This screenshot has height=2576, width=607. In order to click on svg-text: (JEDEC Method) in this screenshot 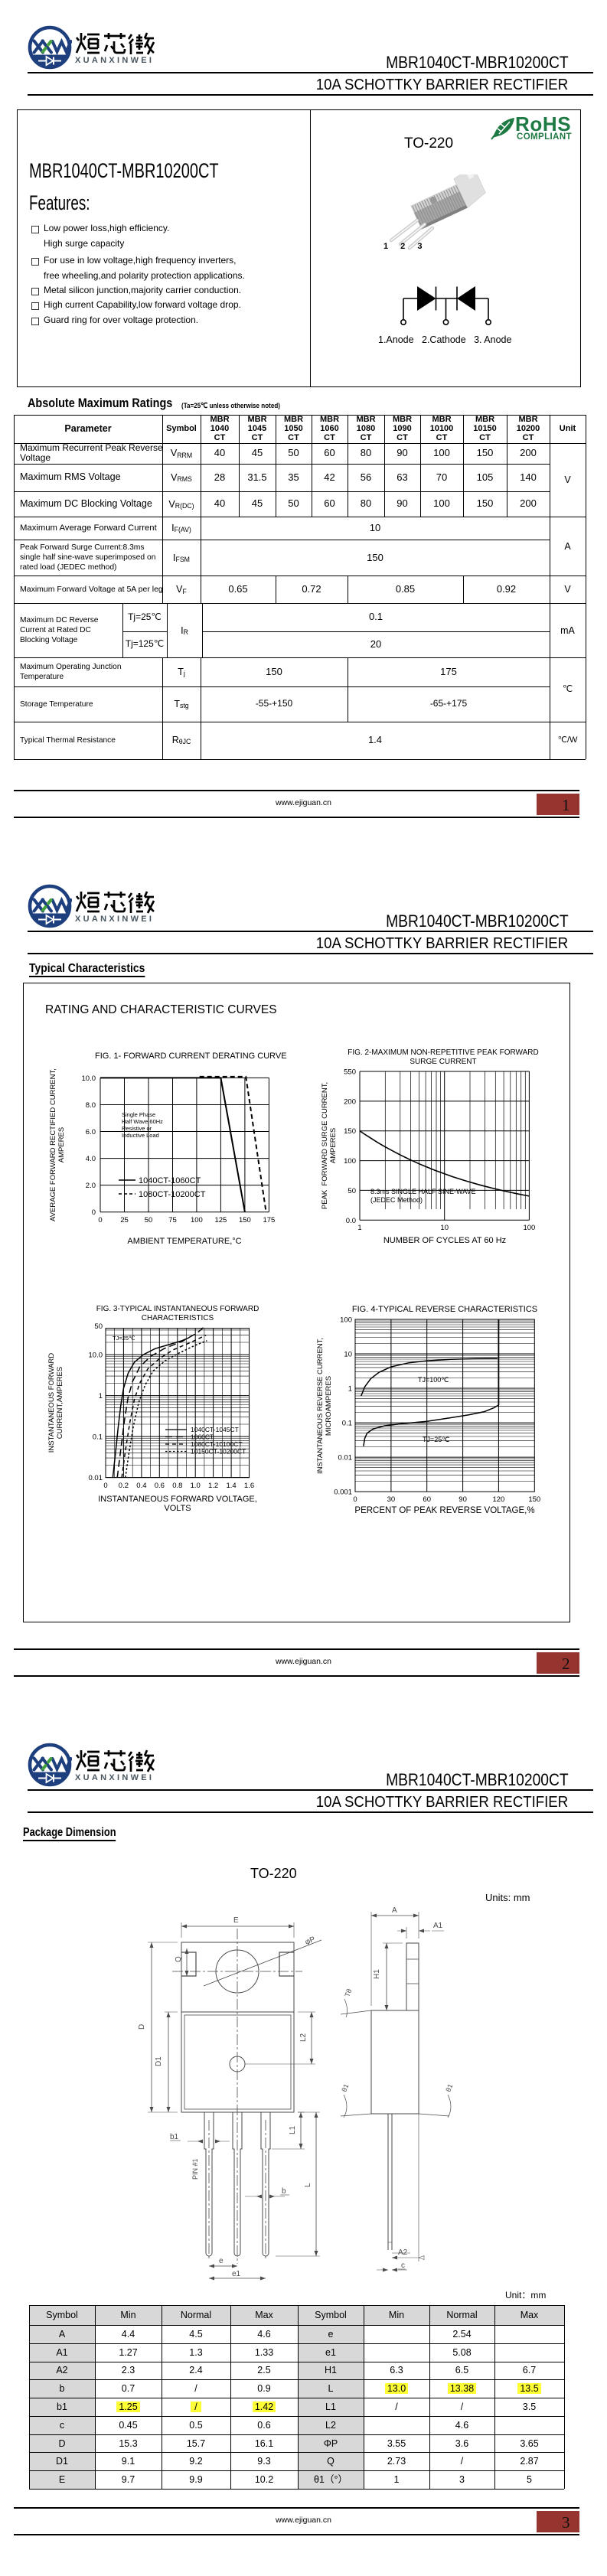, I will do `click(397, 1200)`.